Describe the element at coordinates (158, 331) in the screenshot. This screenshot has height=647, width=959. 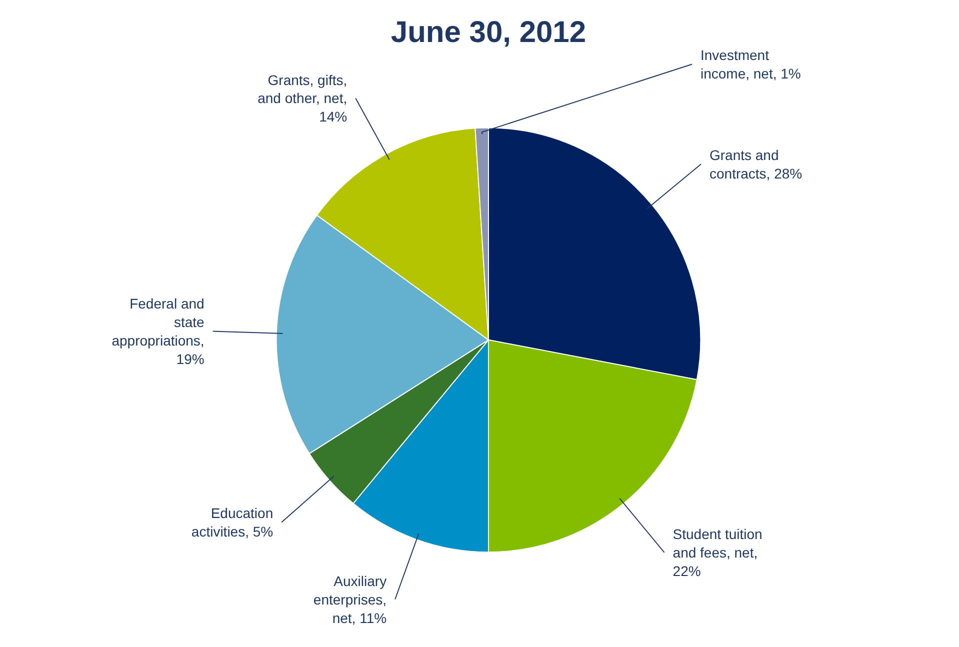
I see `slice-label: Federal and state appropriations, 19%` at that location.